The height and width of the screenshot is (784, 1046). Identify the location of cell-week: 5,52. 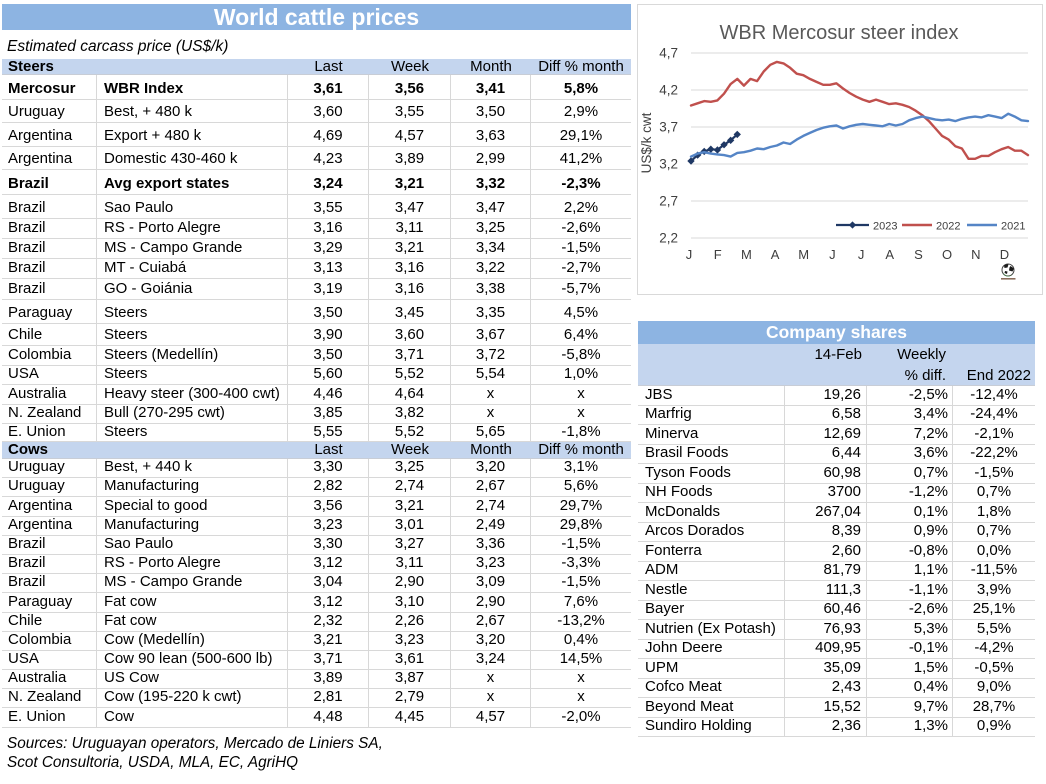
(410, 433).